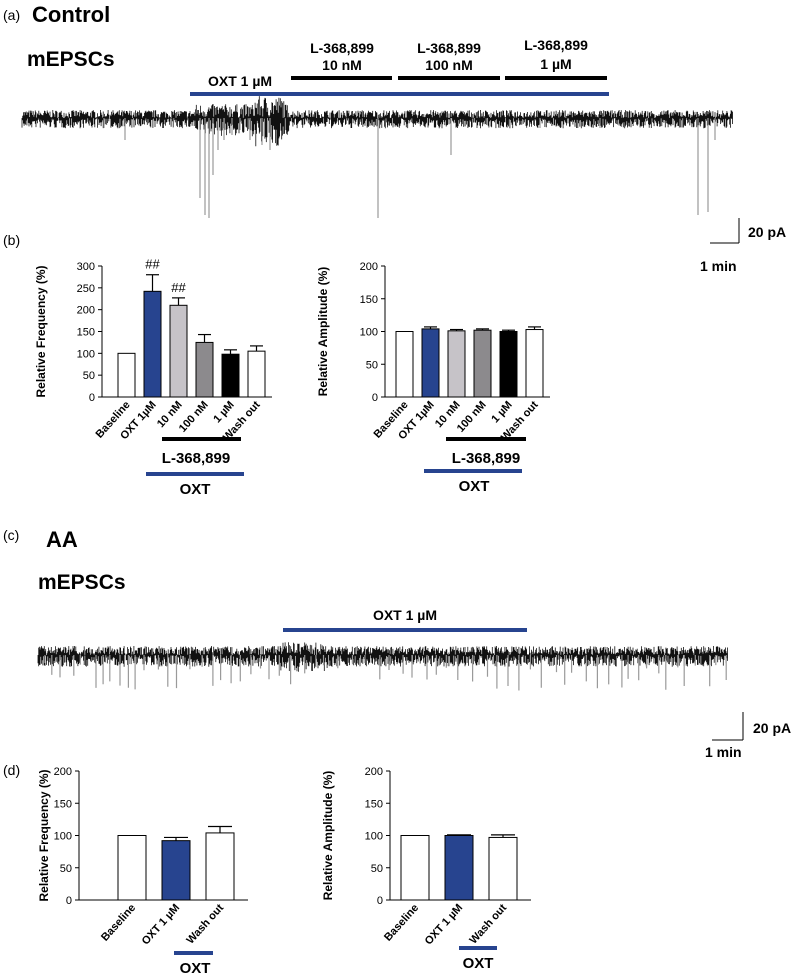  I want to click on panel-b-left-oxt-label: OXT, so click(195, 489).